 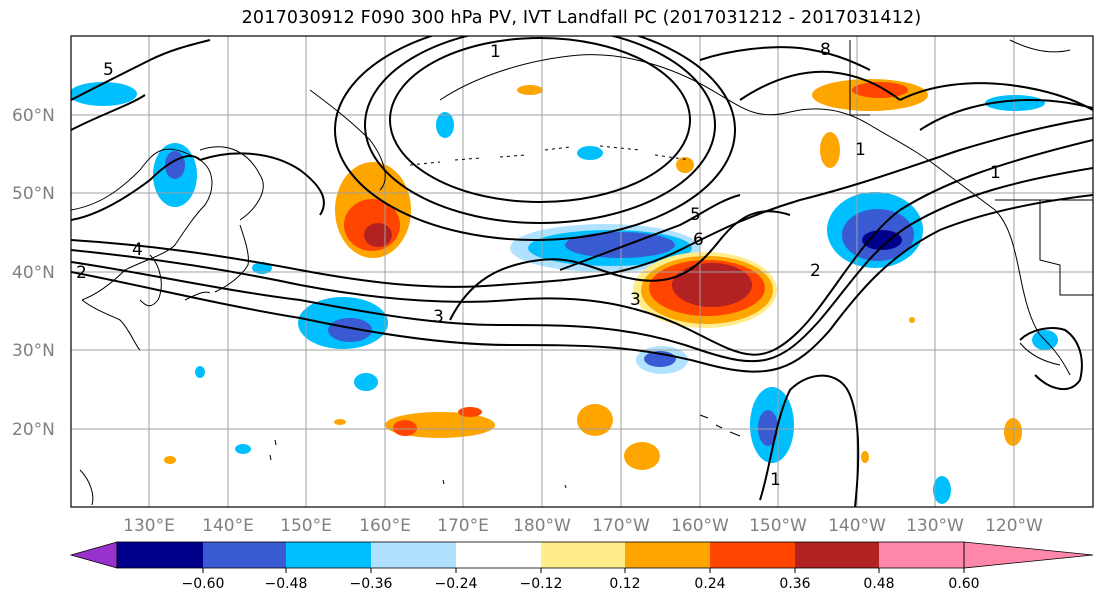 What do you see at coordinates (698, 240) in the screenshot?
I see `contour-label: 6` at bounding box center [698, 240].